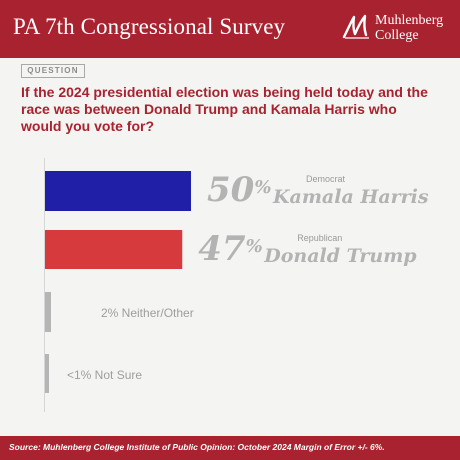 This screenshot has height=460, width=460. I want to click on question-tag: QUESTION, so click(53, 71).